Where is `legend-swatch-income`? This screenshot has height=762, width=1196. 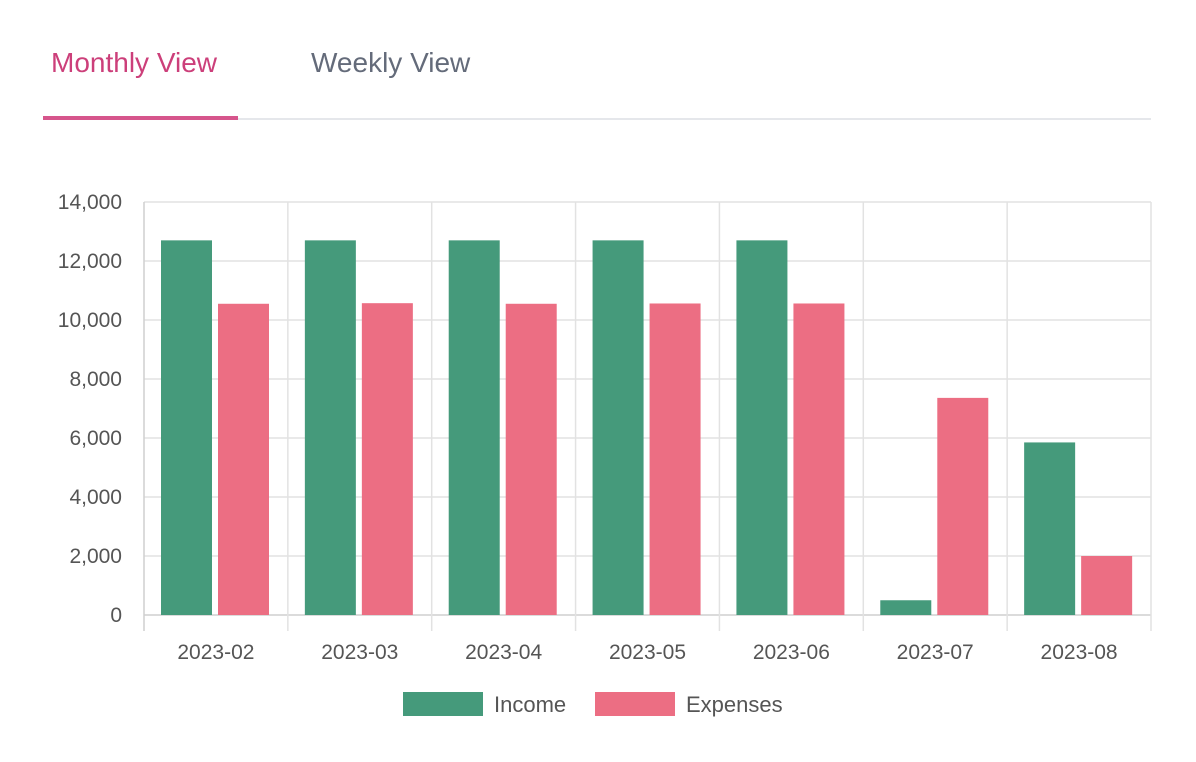
legend-swatch-income is located at coordinates (443, 704).